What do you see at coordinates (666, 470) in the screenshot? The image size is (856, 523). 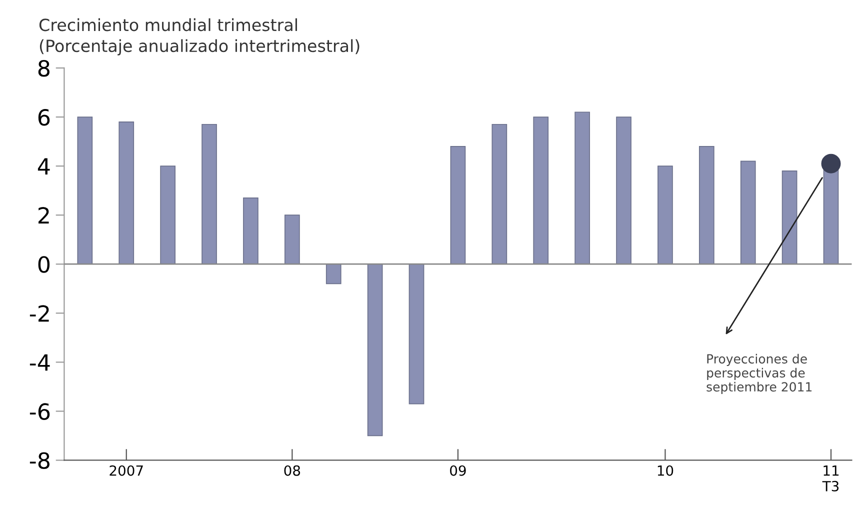 I see `x-tick-label: 10` at bounding box center [666, 470].